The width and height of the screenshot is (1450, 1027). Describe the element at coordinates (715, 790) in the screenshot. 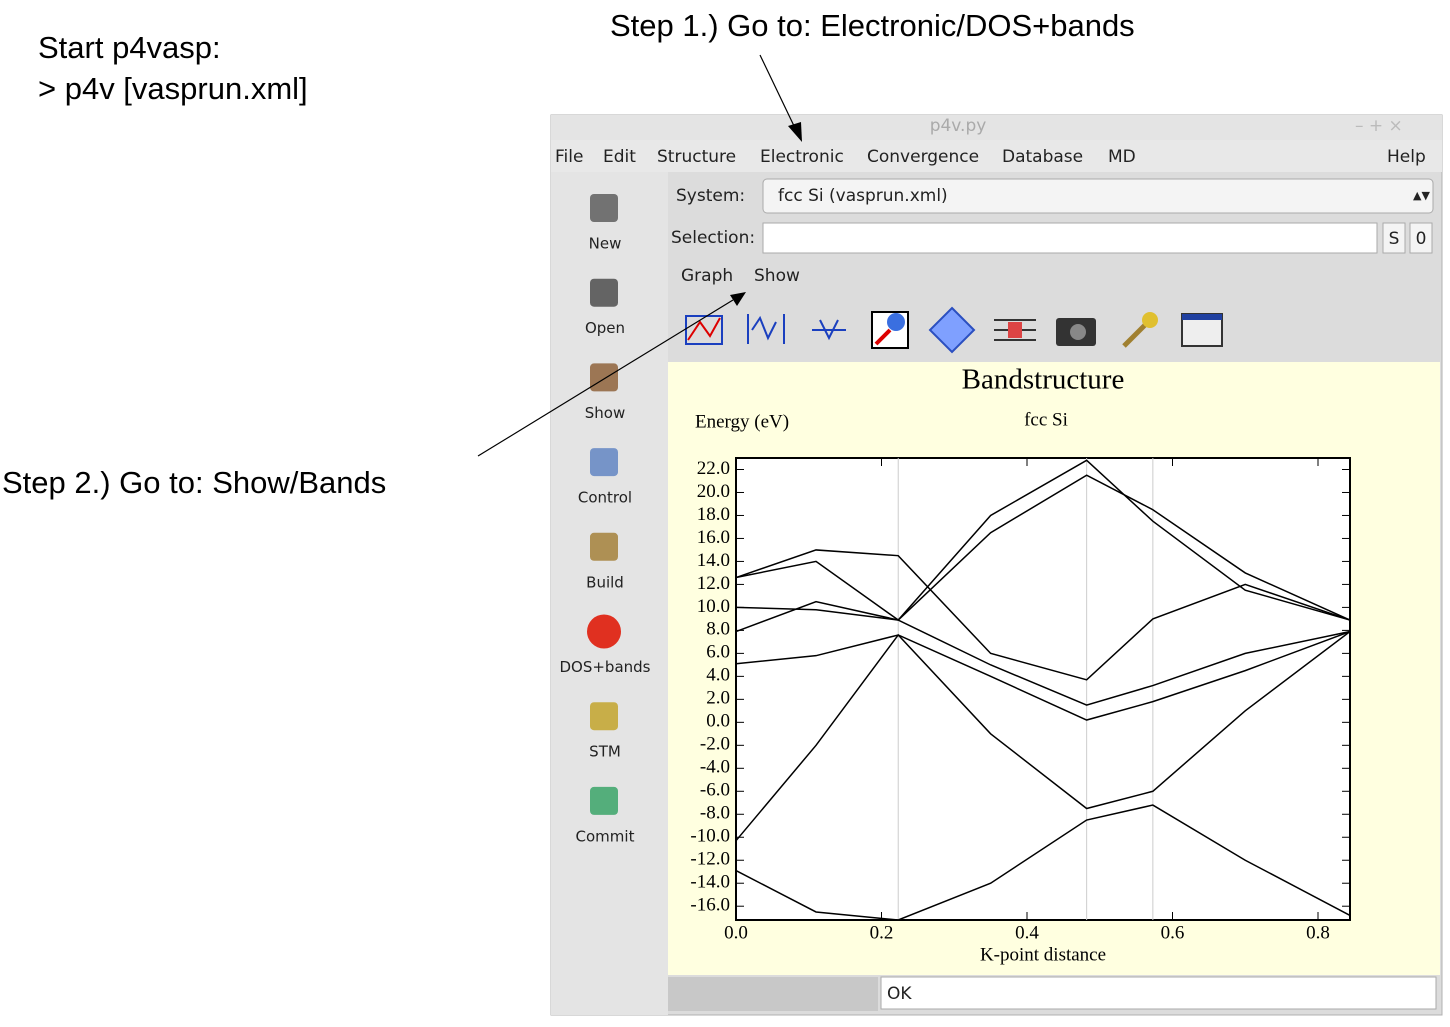

I see `y-tick-label: -6.0` at that location.